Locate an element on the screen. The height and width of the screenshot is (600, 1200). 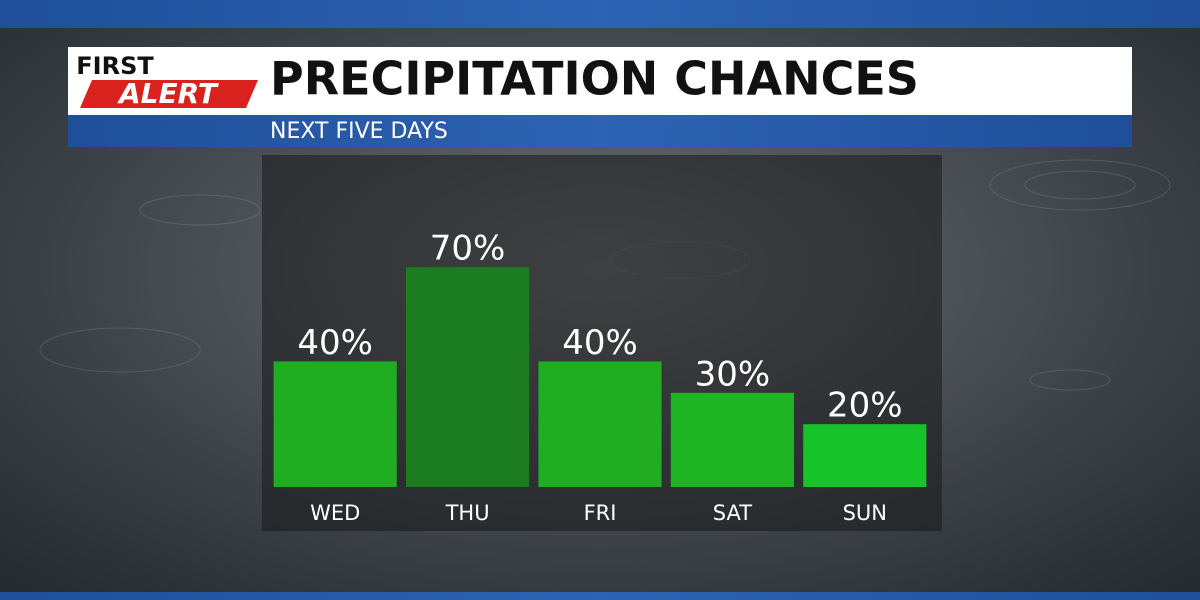
logo-bottom: ALERT is located at coordinates (168, 93).